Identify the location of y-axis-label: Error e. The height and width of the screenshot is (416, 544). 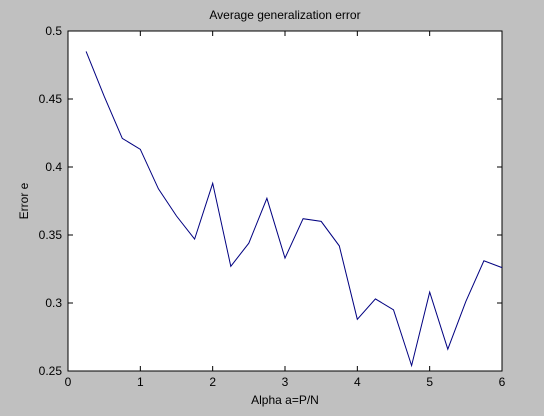
(24, 200).